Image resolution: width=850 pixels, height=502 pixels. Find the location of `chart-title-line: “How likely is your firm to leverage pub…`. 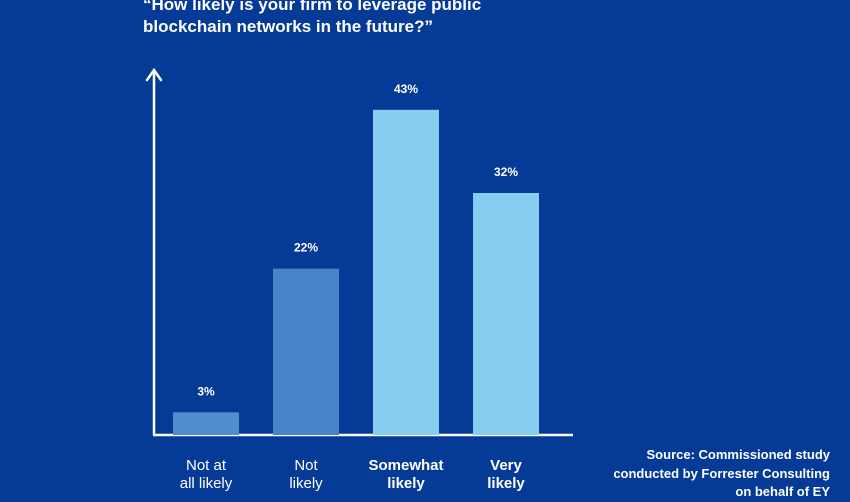

chart-title-line: “How likely is your firm to leverage pub… is located at coordinates (312, 7).